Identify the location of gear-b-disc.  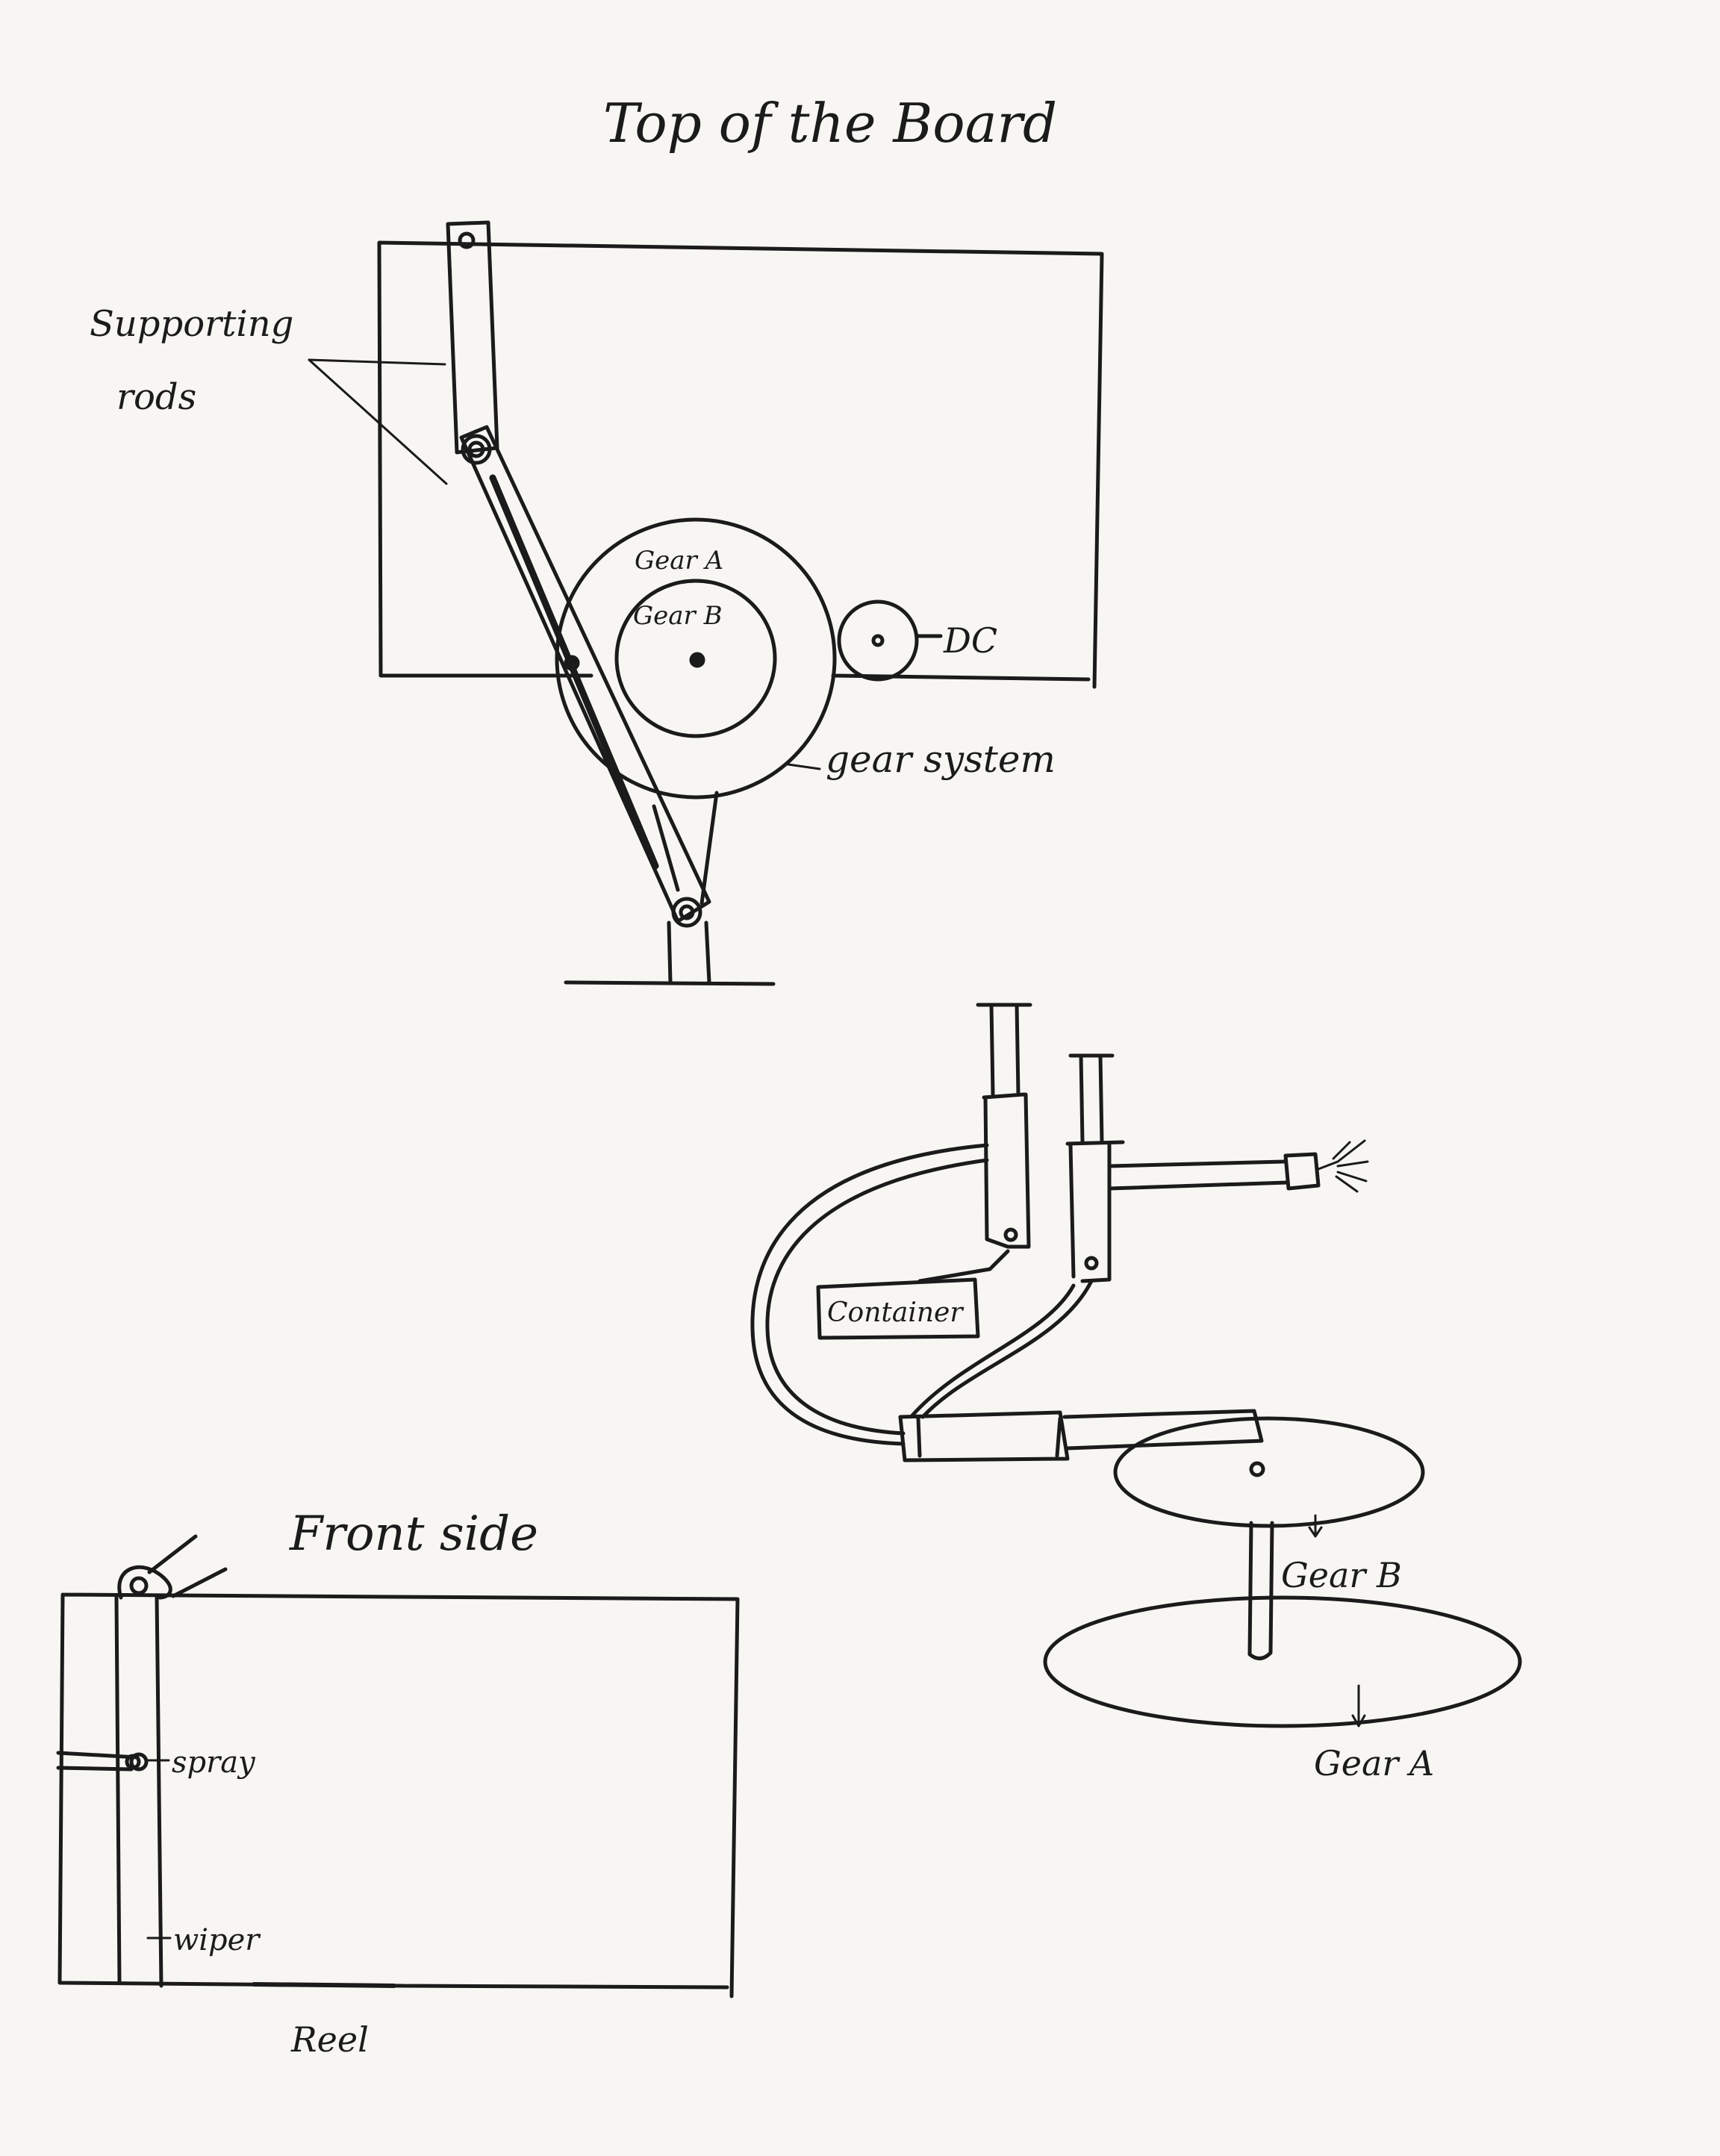
(1269, 1472).